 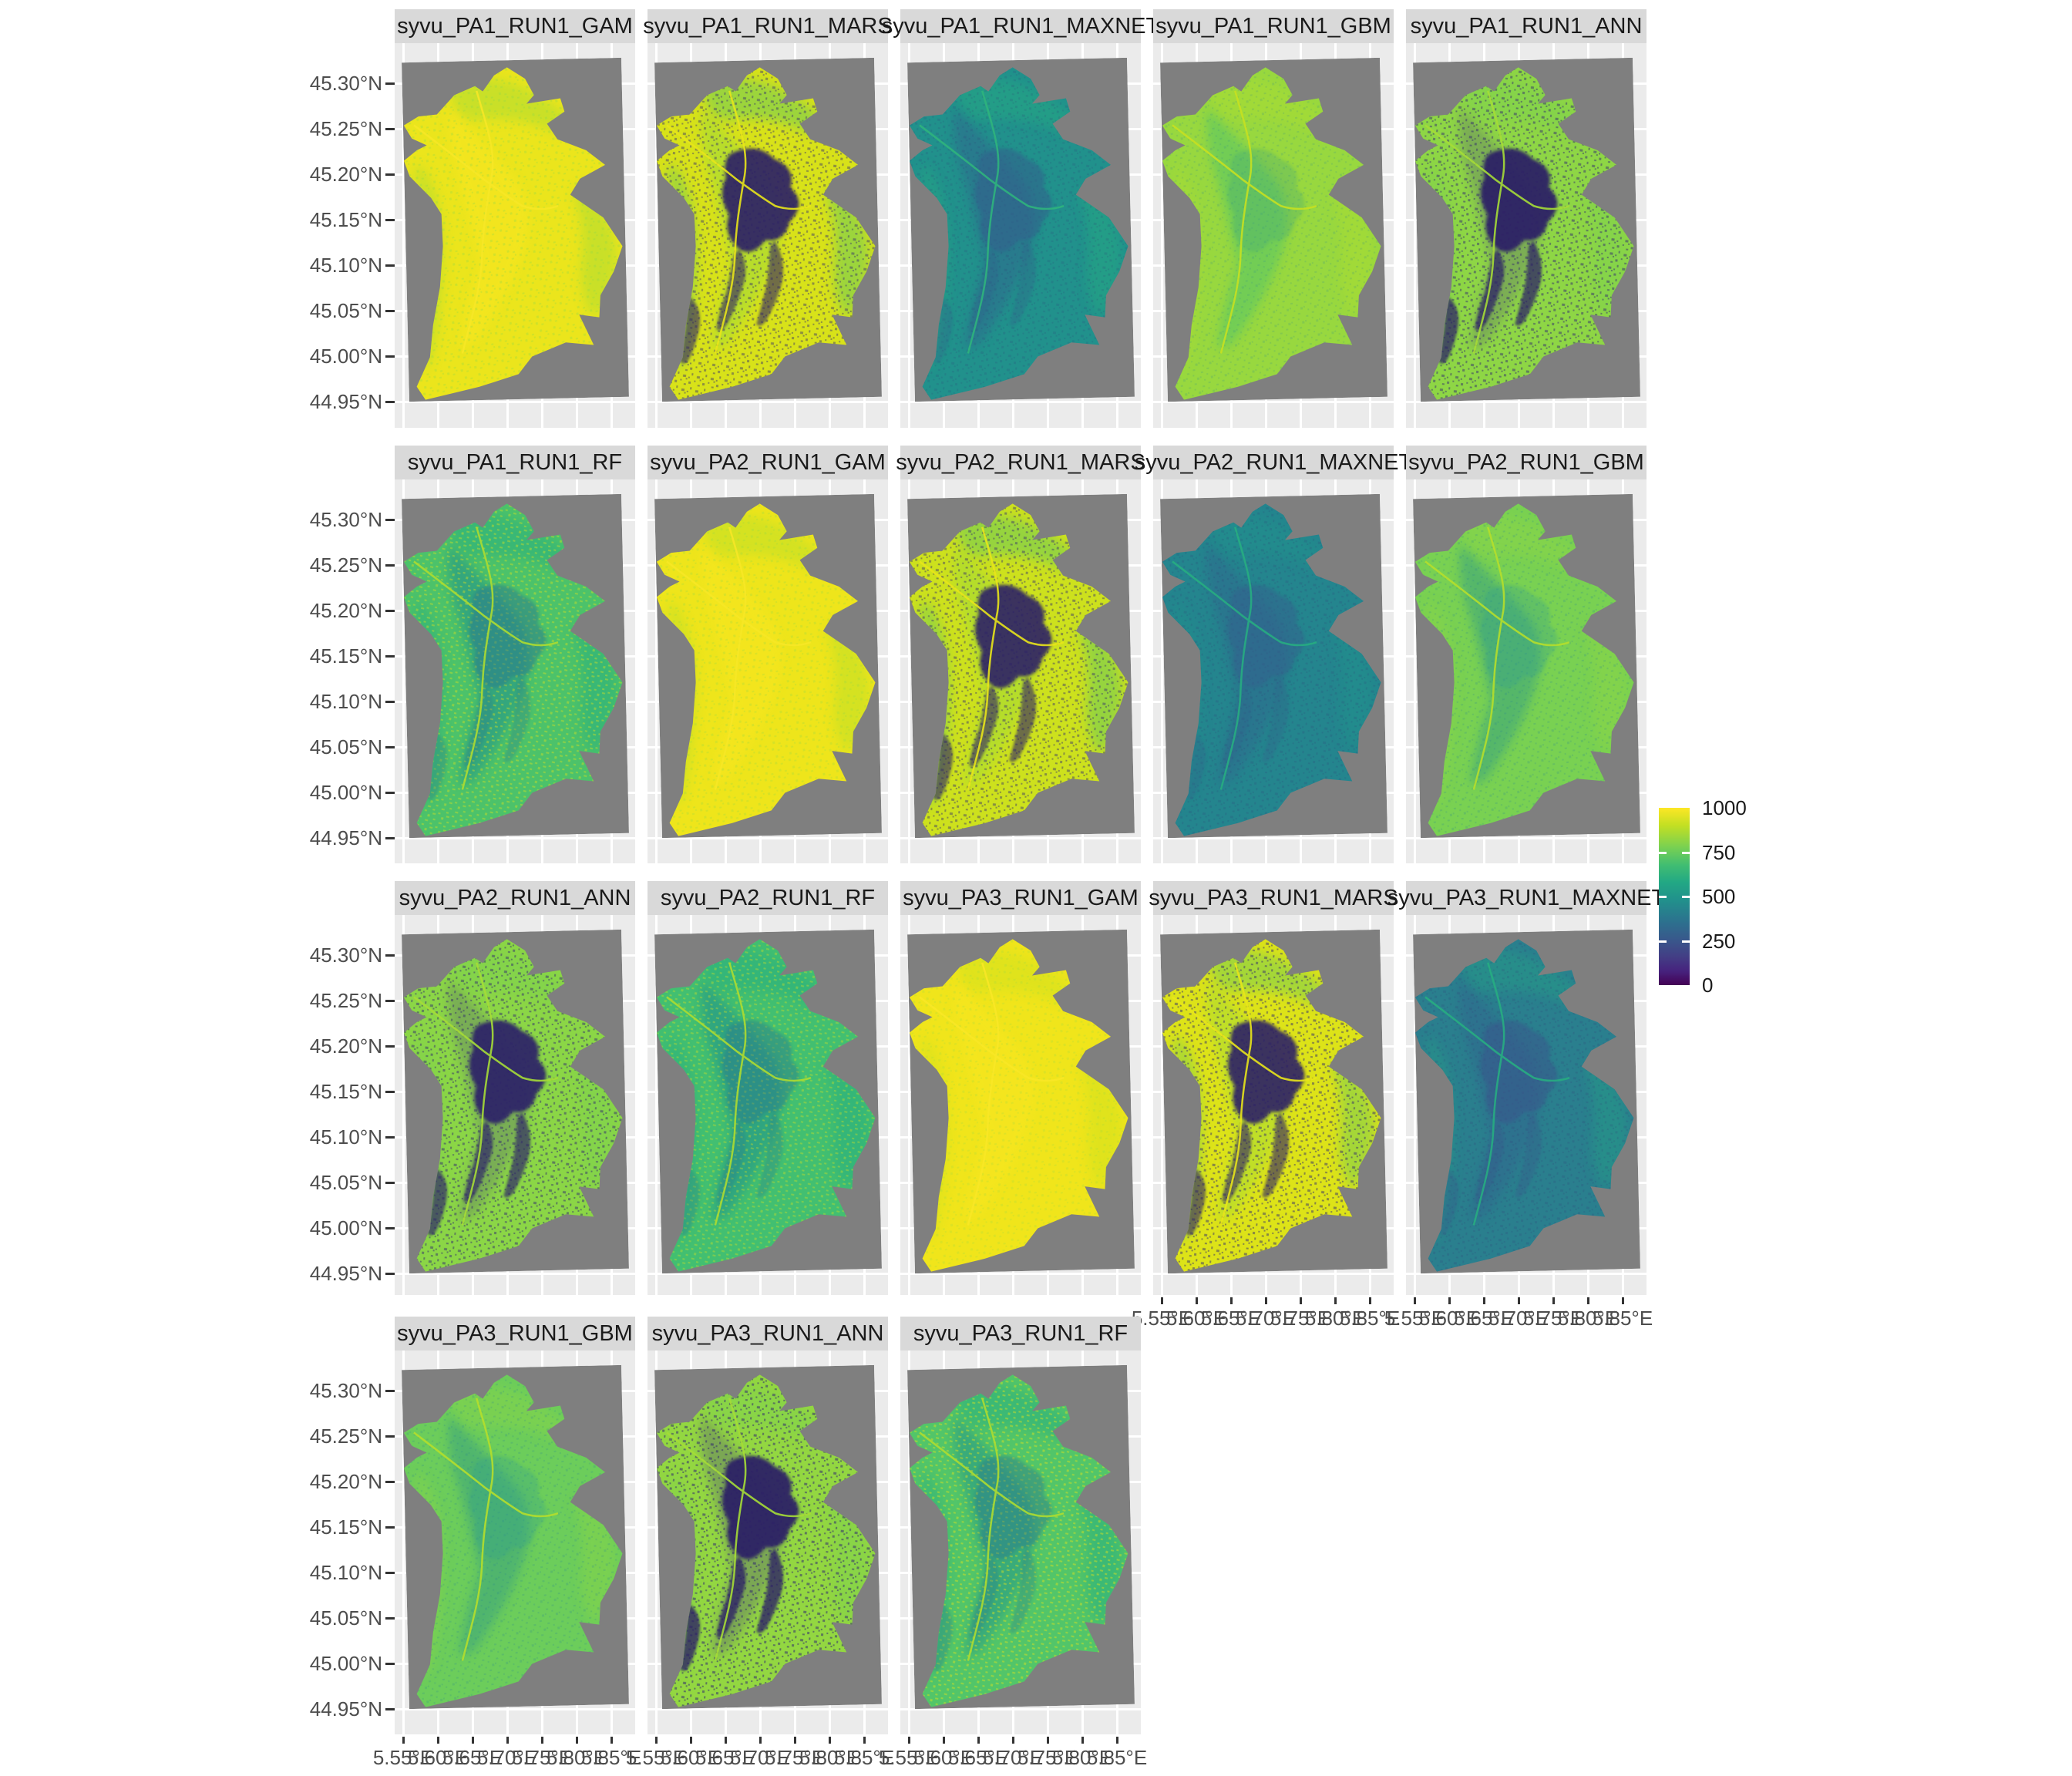 I want to click on facet-strip-label: syvu_PA2_RUN1_MAXNET, so click(x=1273, y=462).